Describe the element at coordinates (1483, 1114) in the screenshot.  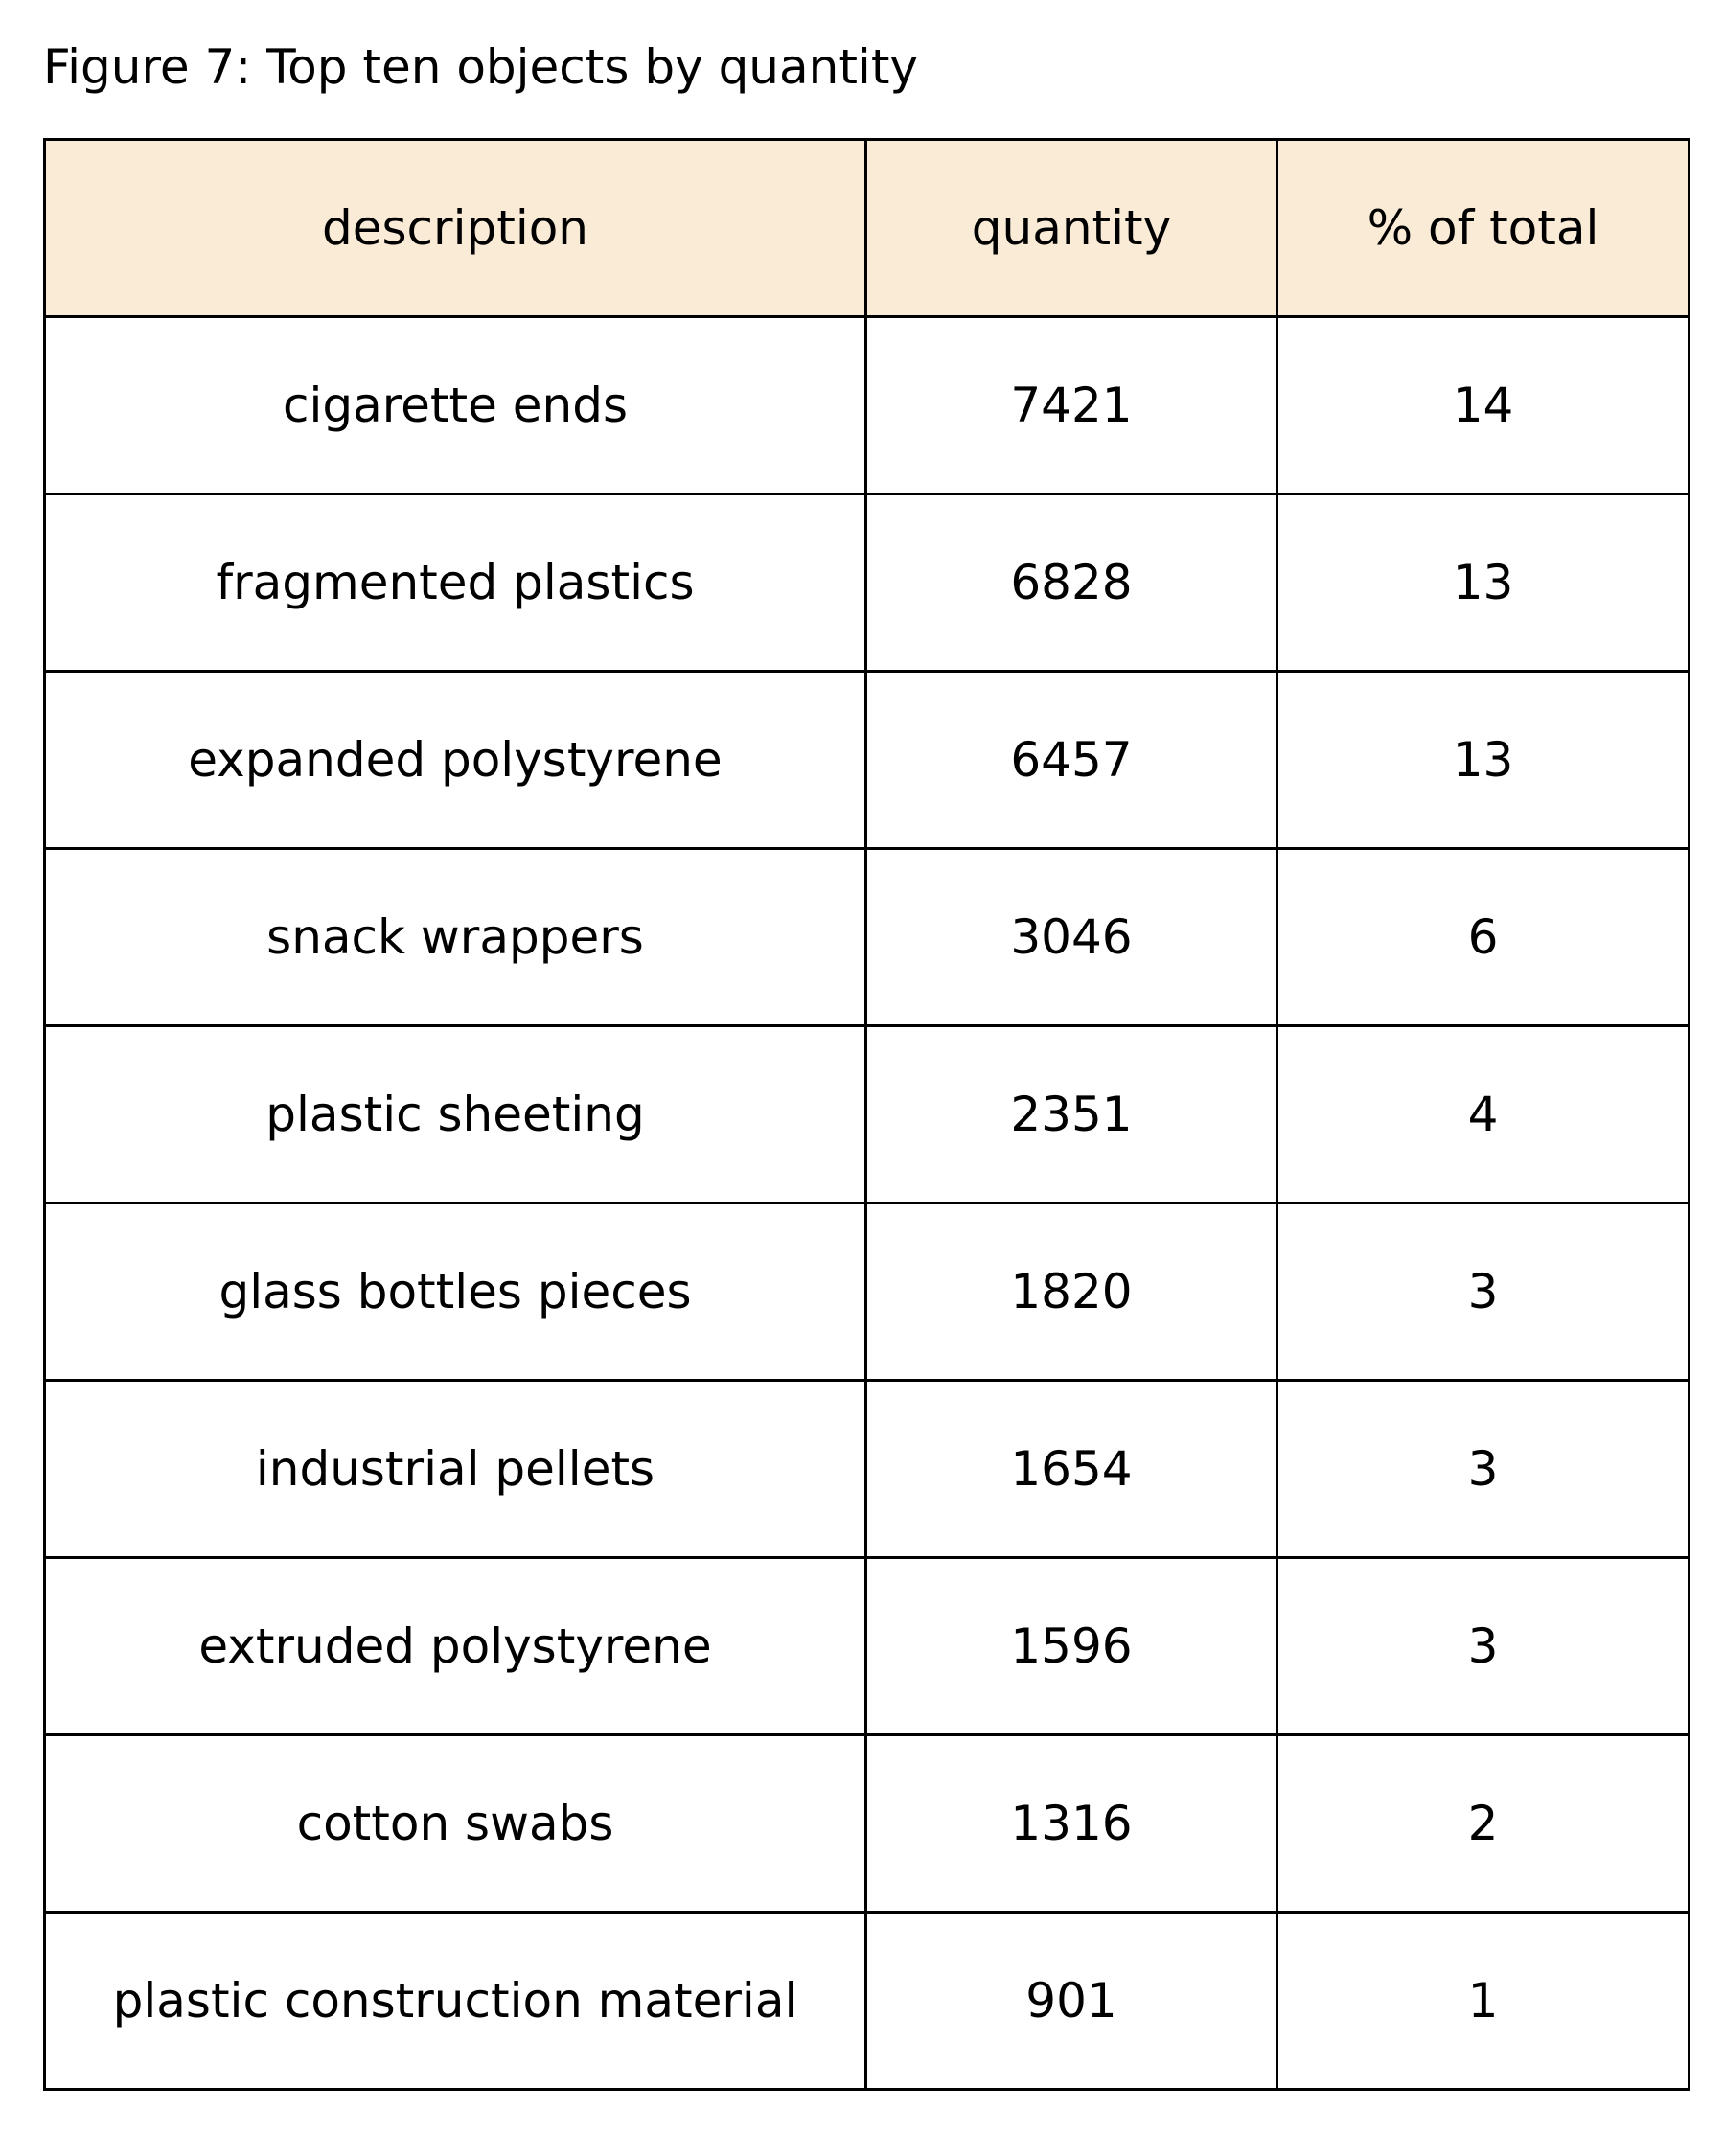
I see `cell-percent: 4` at that location.